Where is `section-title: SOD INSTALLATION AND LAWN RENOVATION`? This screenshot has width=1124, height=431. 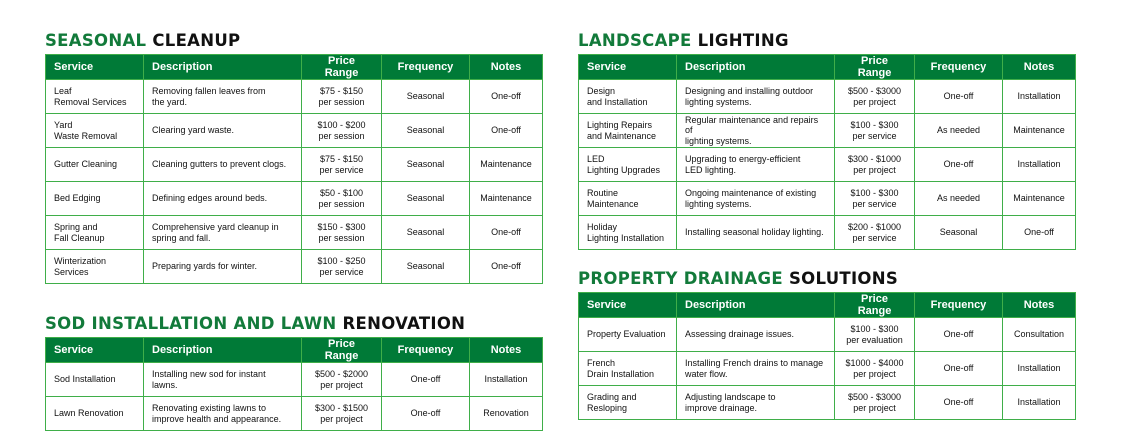
section-title: SOD INSTALLATION AND LAWN RENOVATION is located at coordinates (293, 325).